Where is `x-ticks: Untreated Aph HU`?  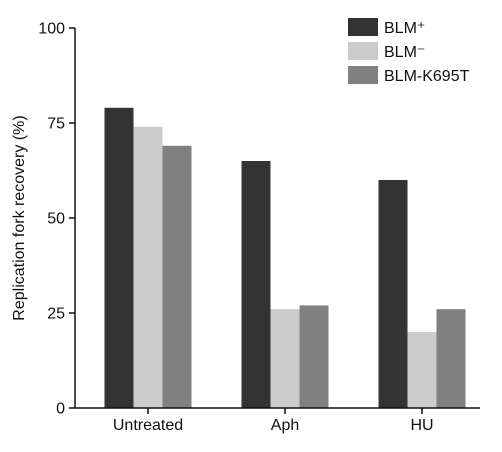 x-ticks: Untreated Aph HU is located at coordinates (273, 421).